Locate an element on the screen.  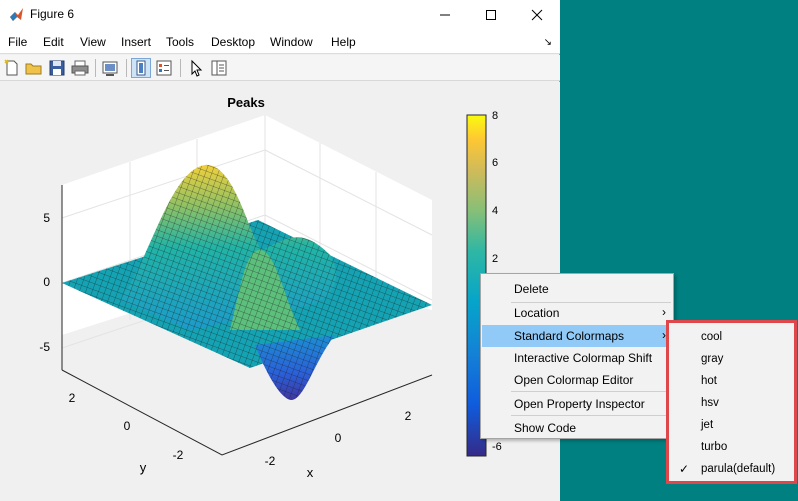
colormap-item-turbo: turbo is located at coordinates (714, 447).